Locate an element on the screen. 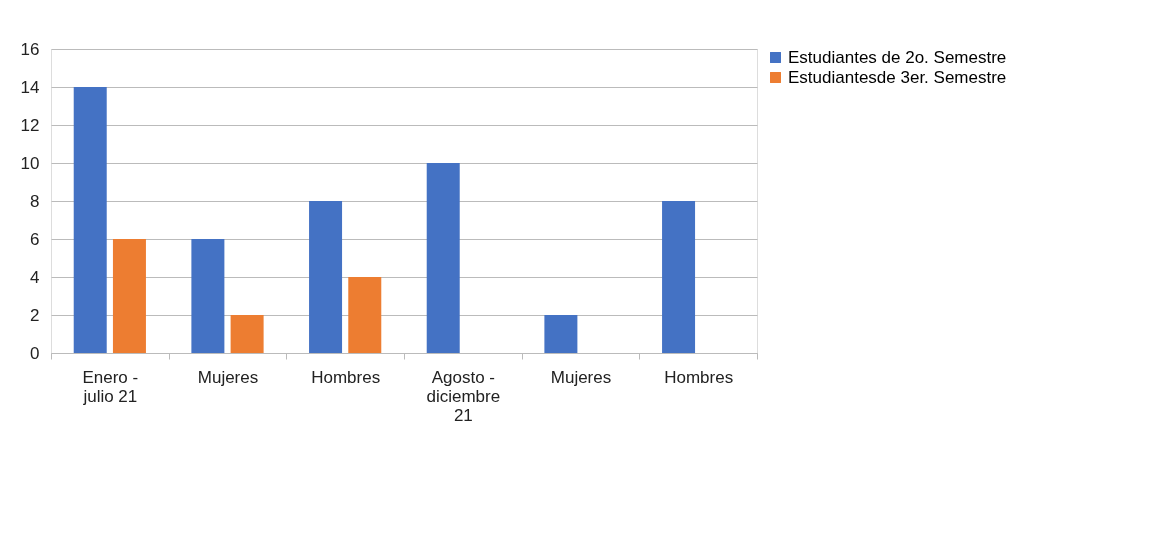 The height and width of the screenshot is (544, 1153). legend-label: Estudiantes de 2o. Semestre is located at coordinates (897, 57).